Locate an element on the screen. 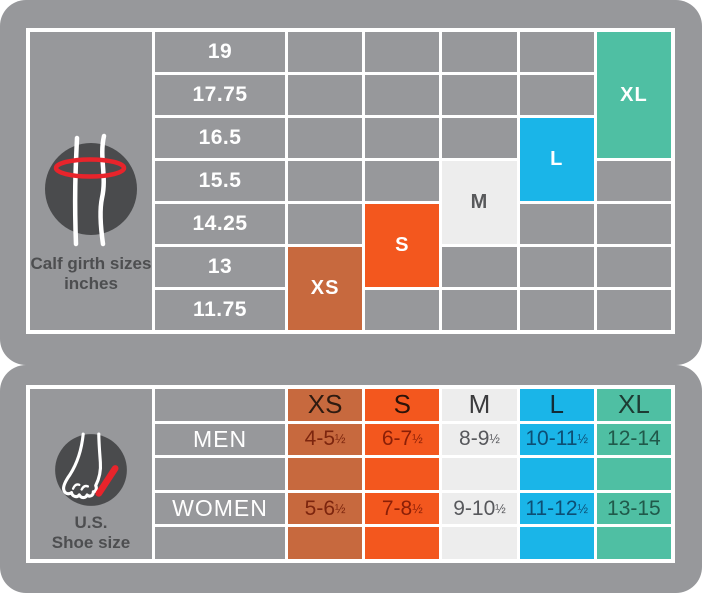  row-label-women: WOMEN is located at coordinates (220, 508).